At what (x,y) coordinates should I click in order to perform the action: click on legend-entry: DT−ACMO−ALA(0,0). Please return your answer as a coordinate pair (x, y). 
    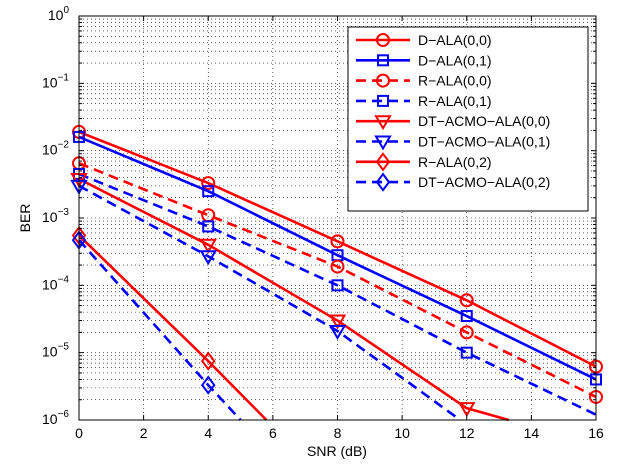
    Looking at the image, I should click on (484, 121).